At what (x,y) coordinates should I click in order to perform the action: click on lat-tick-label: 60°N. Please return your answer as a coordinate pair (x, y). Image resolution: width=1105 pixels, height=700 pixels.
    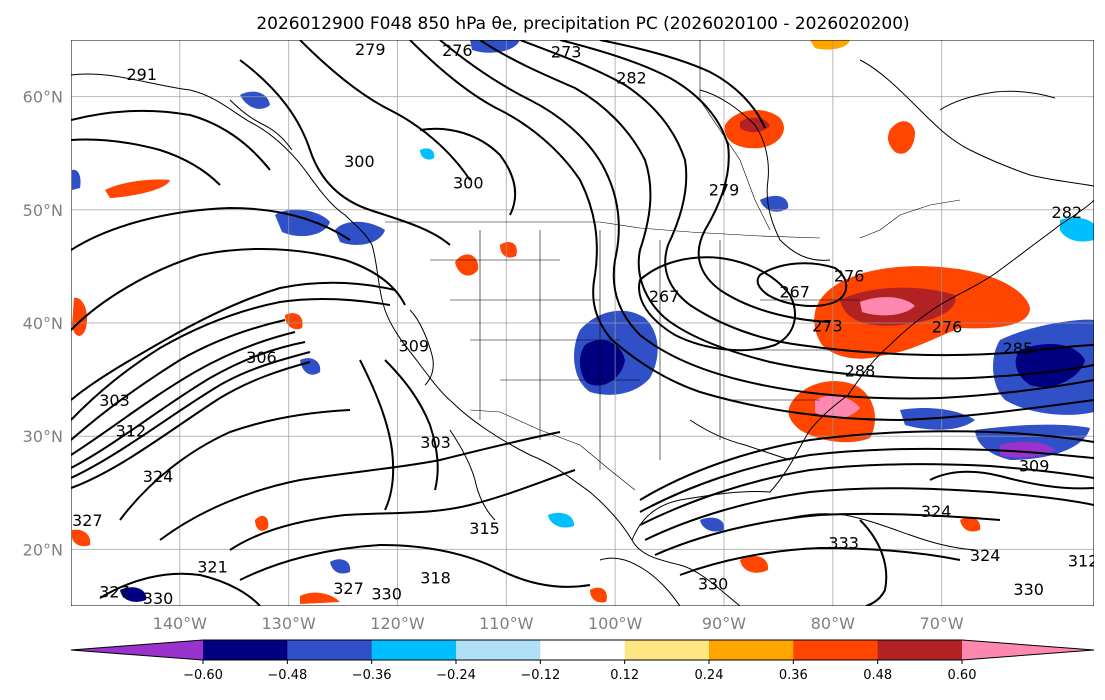
    Looking at the image, I should click on (43, 97).